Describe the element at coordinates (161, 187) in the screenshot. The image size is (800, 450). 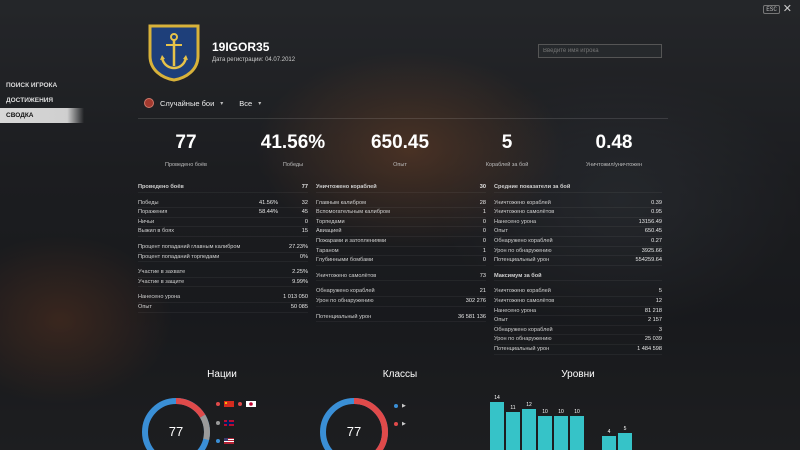
I see `battles-header-label: Проведено боёв` at that location.